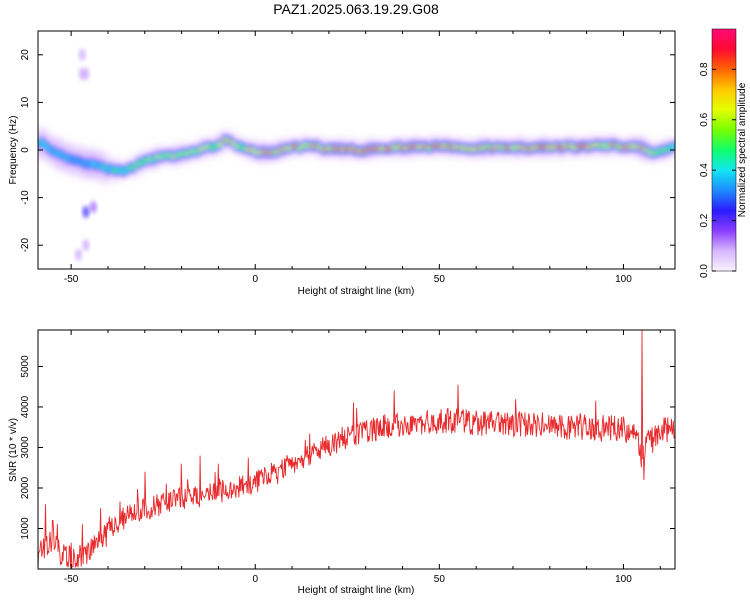 The height and width of the screenshot is (600, 750). I want to click on spectrogram-y-axis-label: Frequency (Hz), so click(13, 150).